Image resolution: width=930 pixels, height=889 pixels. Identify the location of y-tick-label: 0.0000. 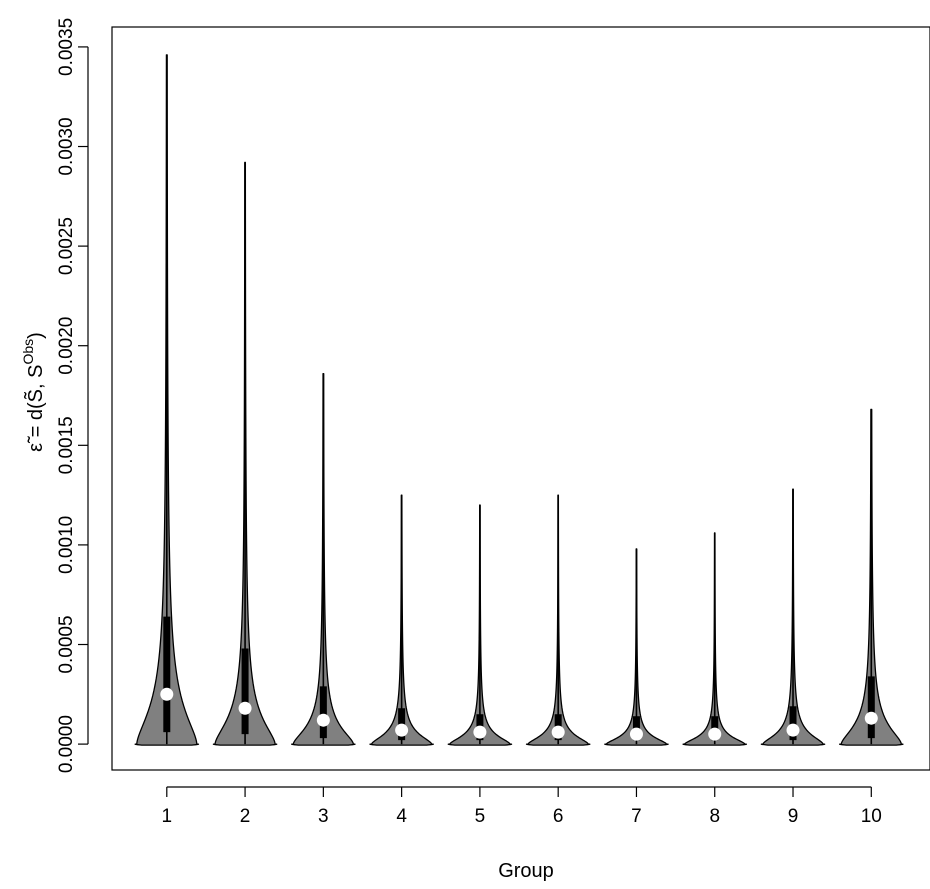
(66, 744).